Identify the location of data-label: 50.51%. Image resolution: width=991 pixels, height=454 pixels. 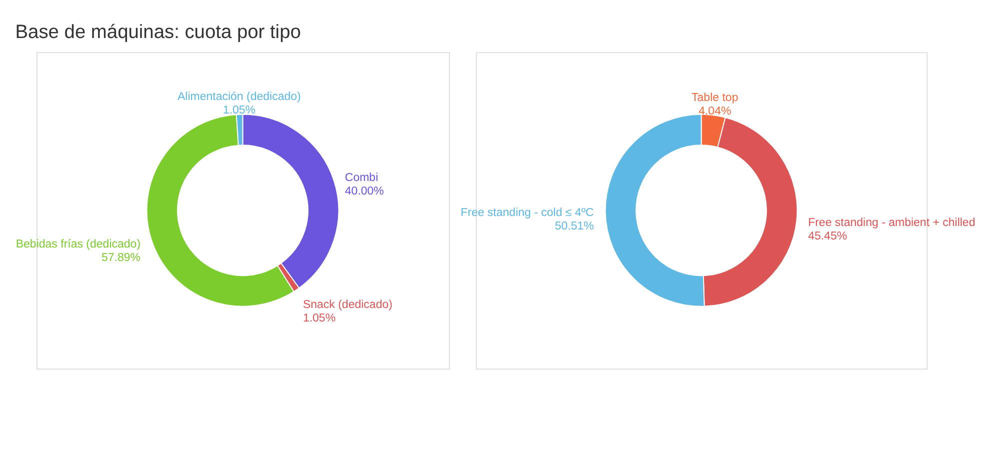
(574, 226).